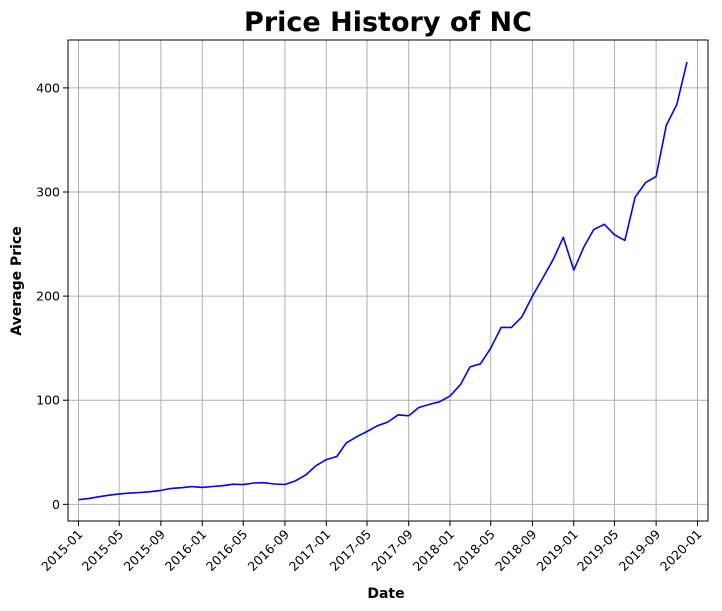 Image resolution: width=722 pixels, height=611 pixels. I want to click on x-tick-label: 2017-09, so click(392, 550).